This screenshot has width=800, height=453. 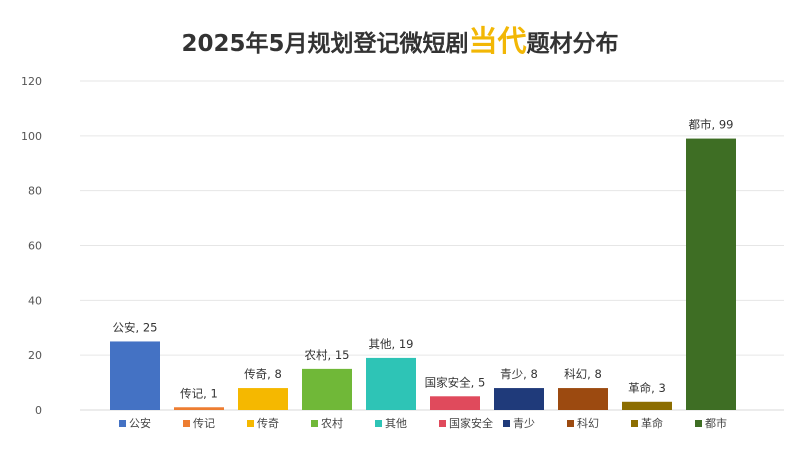 What do you see at coordinates (140, 423) in the screenshot?
I see `legend-label: 公安` at bounding box center [140, 423].